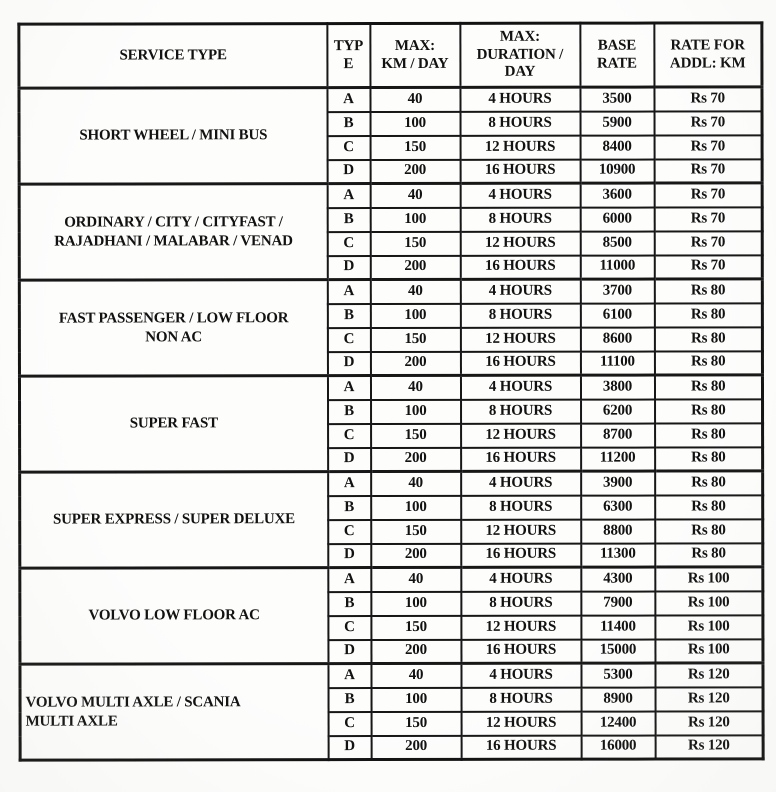 The image size is (776, 792). Describe the element at coordinates (618, 699) in the screenshot. I see `base-rate-cell: 8900` at that location.